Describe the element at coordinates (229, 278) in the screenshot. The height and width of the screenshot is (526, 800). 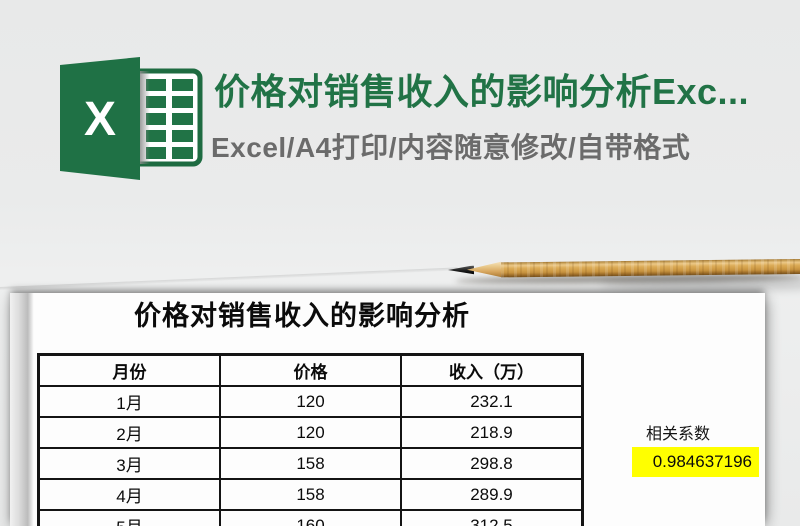
I see `pencil-cast-shadow` at that location.